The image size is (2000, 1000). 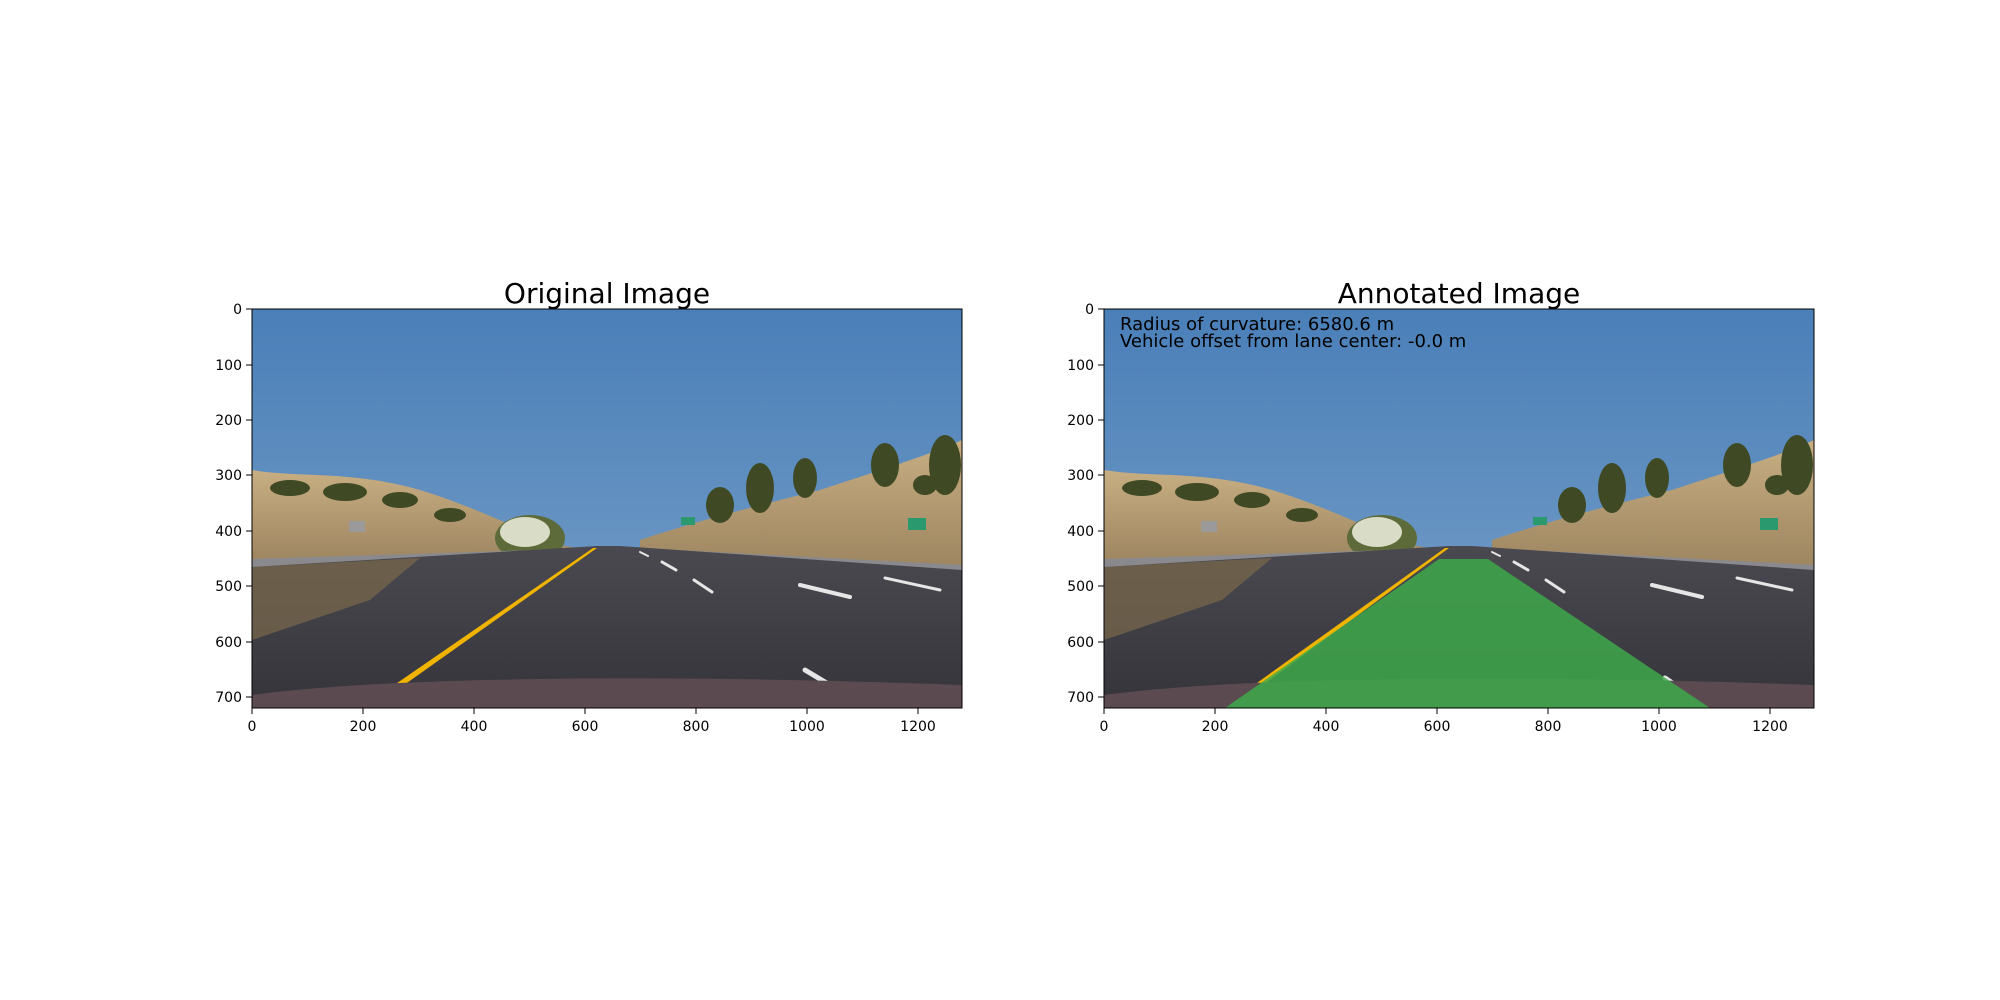 What do you see at coordinates (1104, 727) in the screenshot?
I see `right-x-tick: 0` at bounding box center [1104, 727].